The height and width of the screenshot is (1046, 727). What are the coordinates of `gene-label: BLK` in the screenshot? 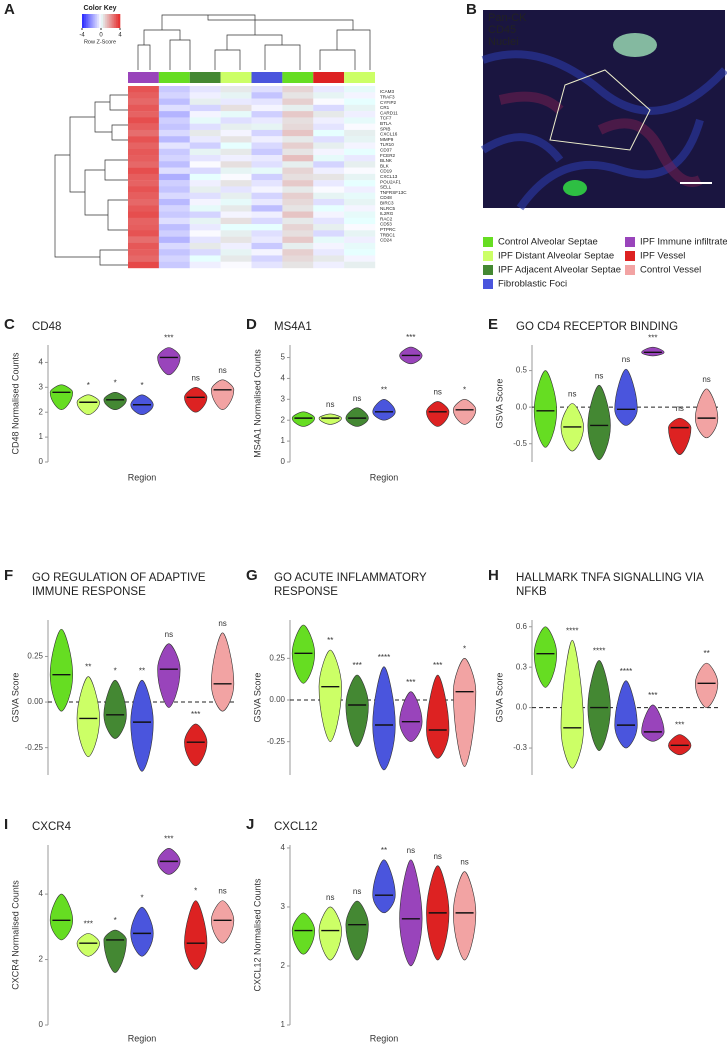 It's located at (385, 165).